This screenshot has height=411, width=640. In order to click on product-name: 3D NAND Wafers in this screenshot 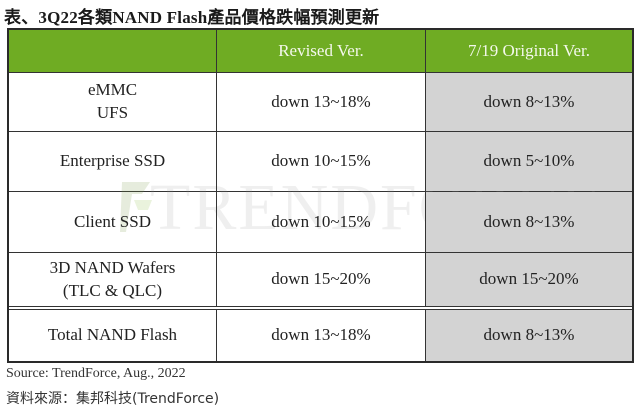, I will do `click(112, 267)`.